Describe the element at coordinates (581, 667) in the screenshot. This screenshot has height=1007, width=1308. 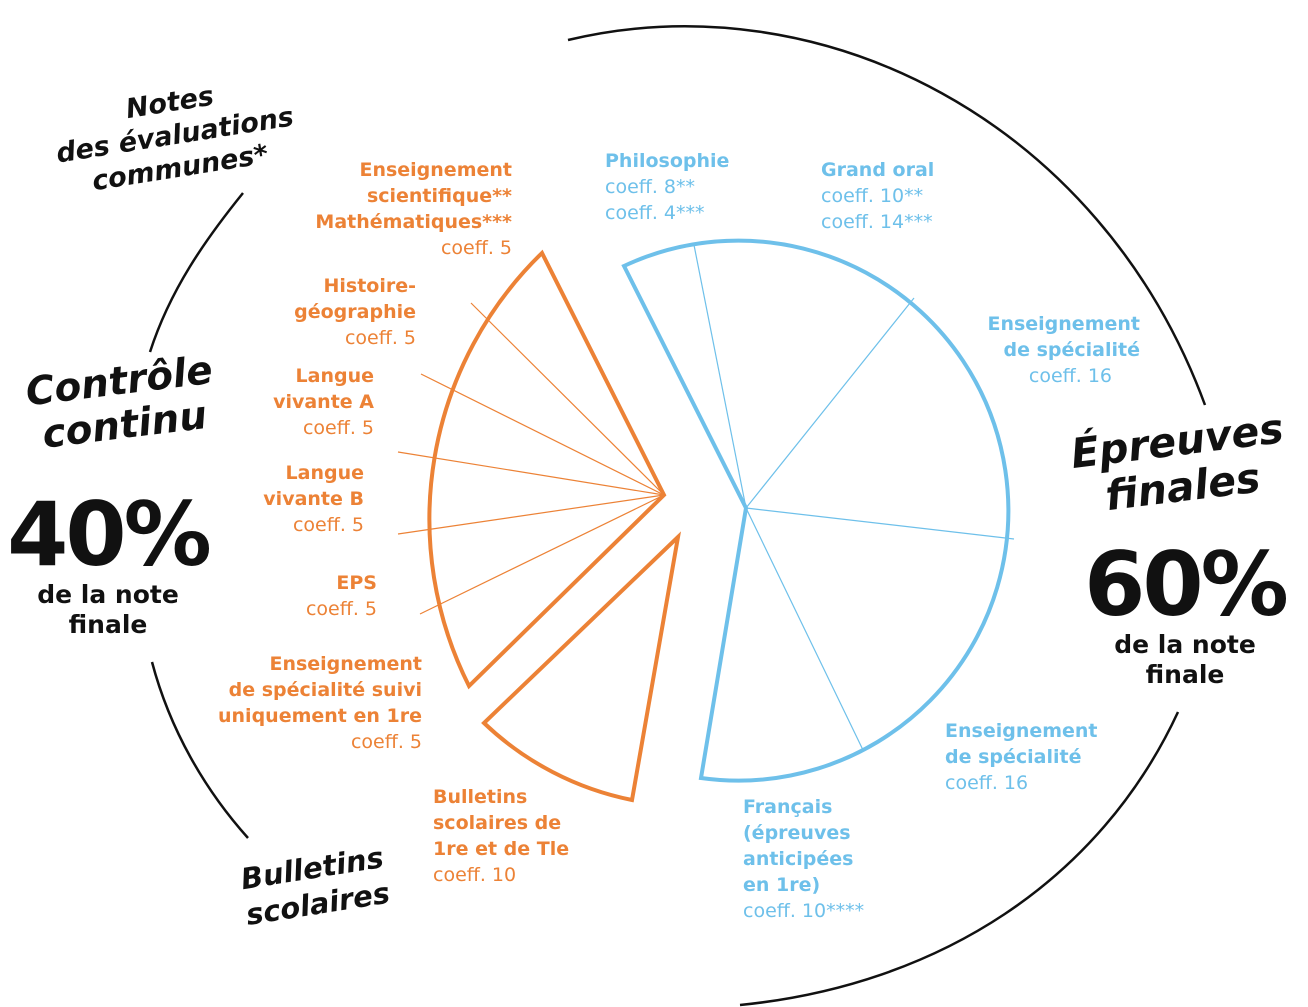
I see `orange-wedge-bulletins` at that location.